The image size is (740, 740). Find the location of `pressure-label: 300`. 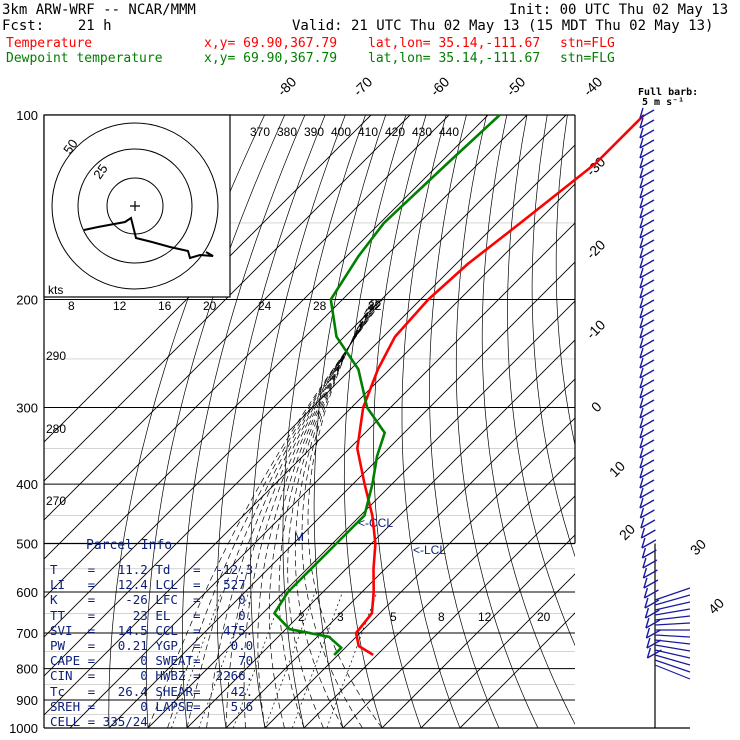

pressure-label: 300 is located at coordinates (27, 407).